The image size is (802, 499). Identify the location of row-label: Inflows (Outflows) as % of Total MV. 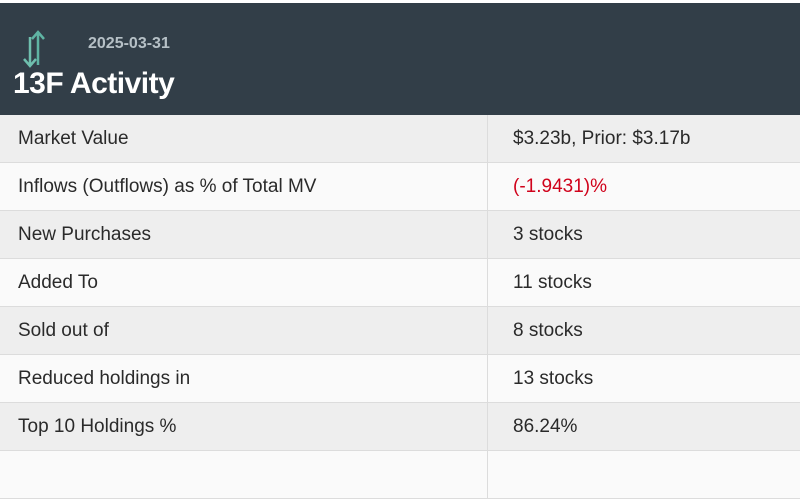
(244, 186).